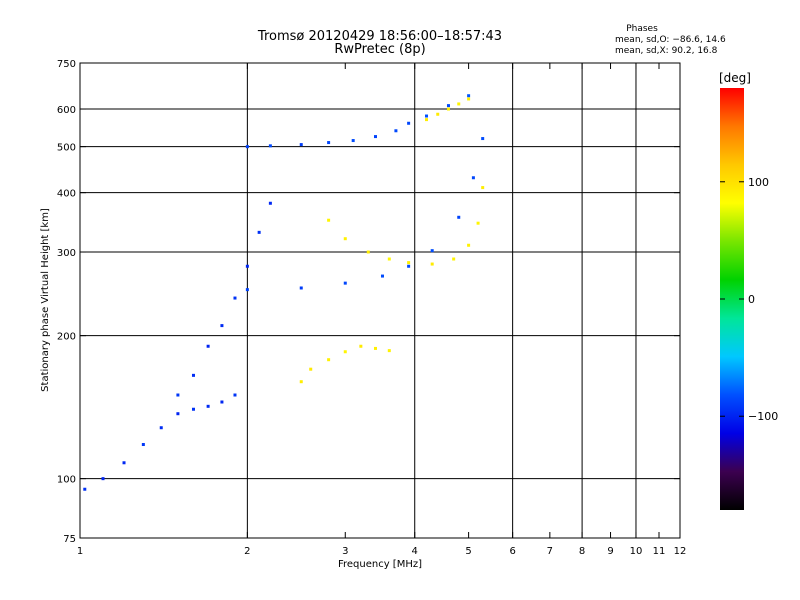  I want to click on y-tick-label: 200, so click(66, 337).